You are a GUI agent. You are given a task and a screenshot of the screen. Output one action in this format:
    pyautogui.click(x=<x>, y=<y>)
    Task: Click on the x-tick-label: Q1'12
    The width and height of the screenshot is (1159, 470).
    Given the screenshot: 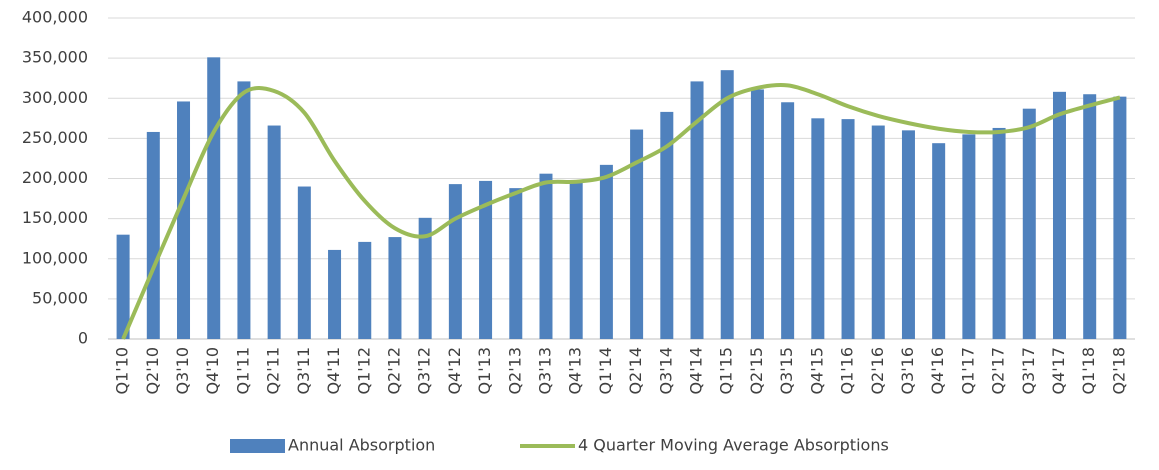 What is the action you would take?
    pyautogui.click(x=363, y=371)
    